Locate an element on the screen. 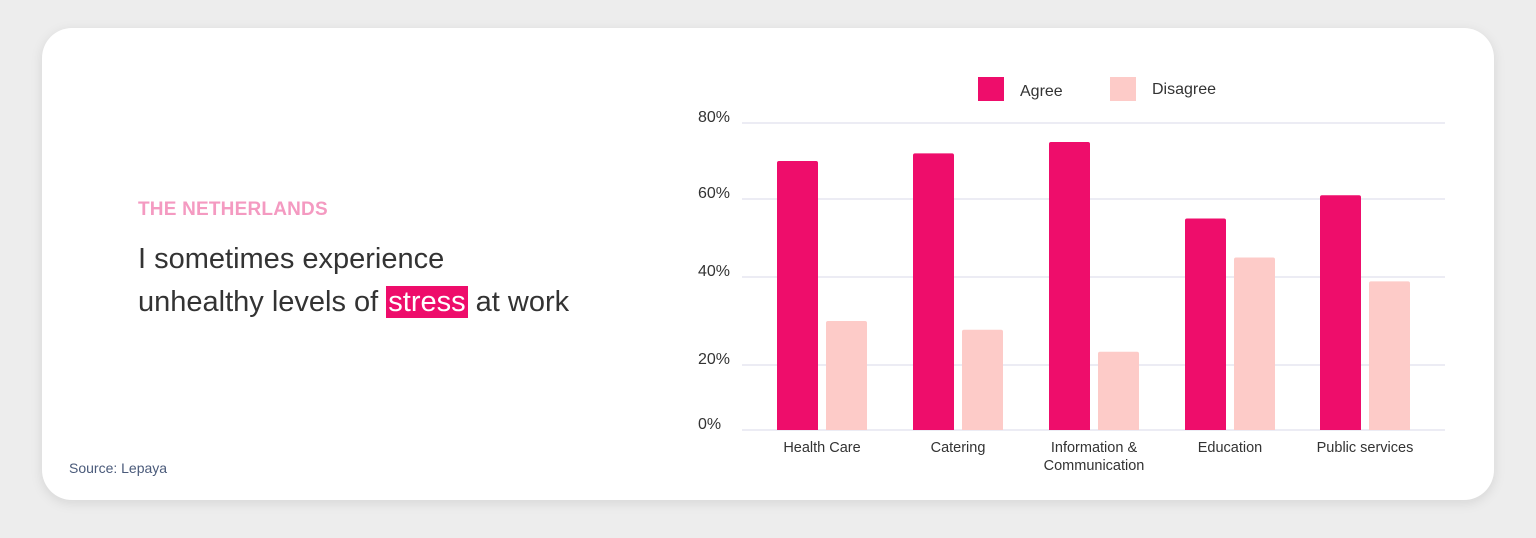  headline-line-1: I sometimes experience is located at coordinates (291, 259).